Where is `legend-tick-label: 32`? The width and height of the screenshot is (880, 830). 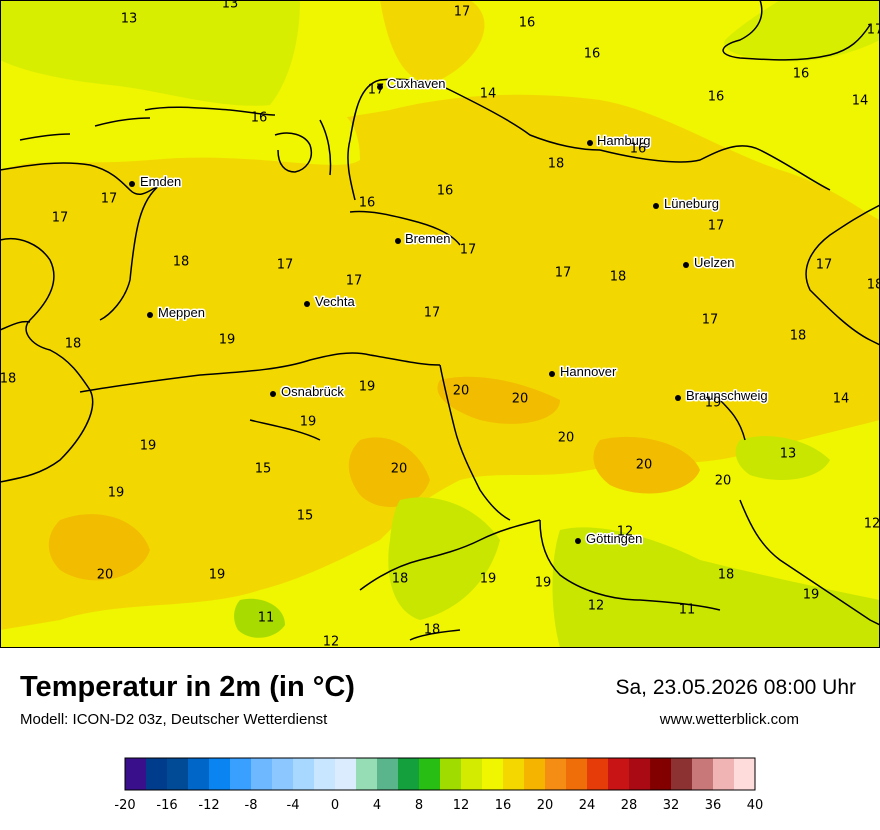 legend-tick-label: 32 is located at coordinates (671, 805).